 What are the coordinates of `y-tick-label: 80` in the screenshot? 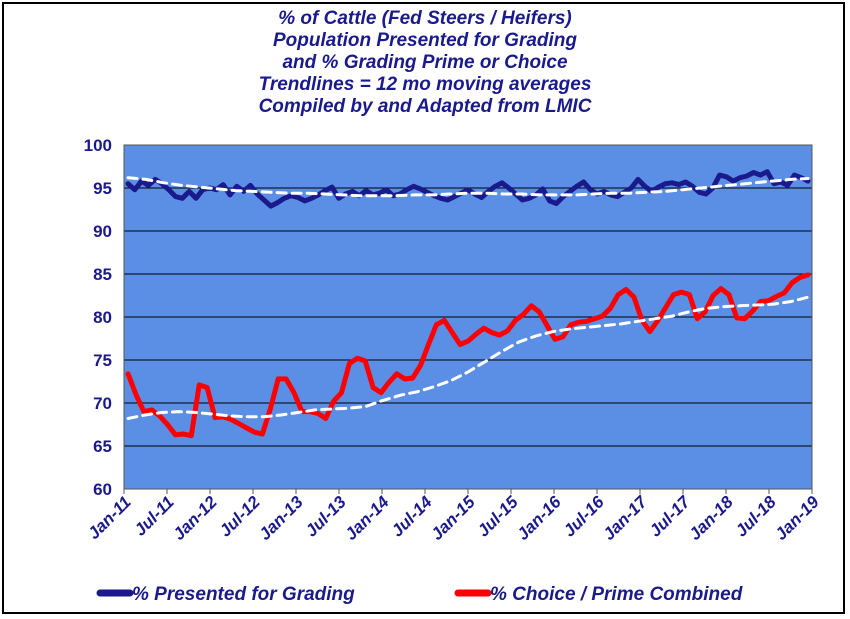 It's located at (102, 317).